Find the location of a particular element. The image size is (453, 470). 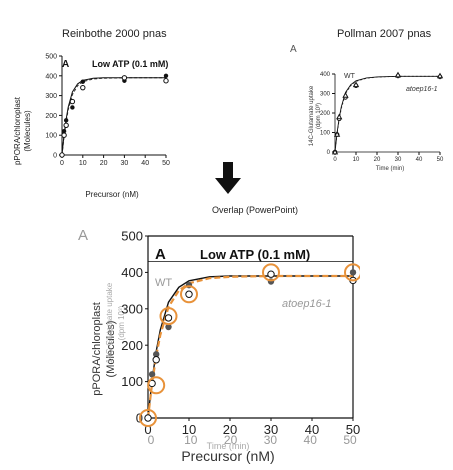

overlay-y-tick-label: 400 is located at coordinates (132, 272).